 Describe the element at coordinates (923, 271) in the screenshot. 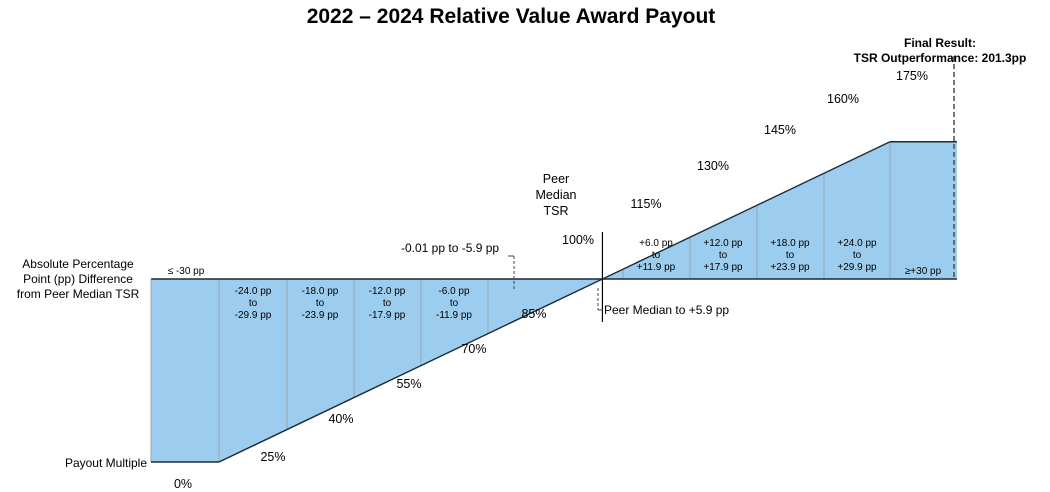

I see `band-label: ≥+30 pp` at that location.